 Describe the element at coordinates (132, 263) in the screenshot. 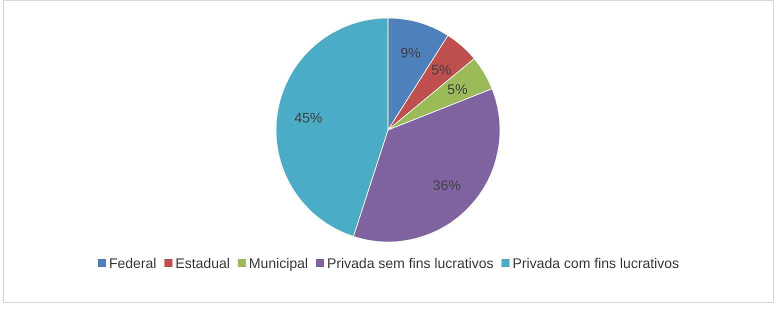

I see `legend-label: Federal` at that location.